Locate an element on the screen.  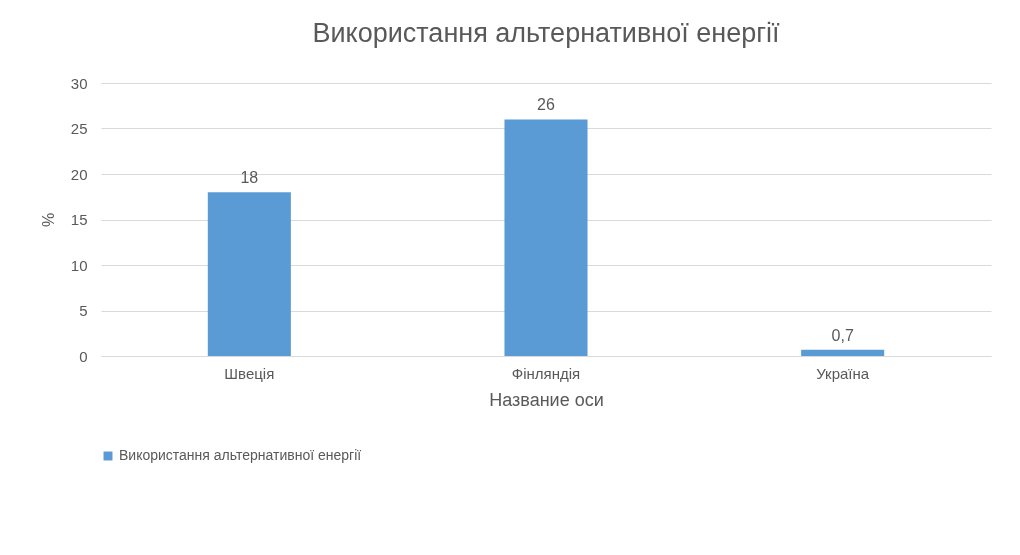
x-tick-label: Фінляндія is located at coordinates (546, 373).